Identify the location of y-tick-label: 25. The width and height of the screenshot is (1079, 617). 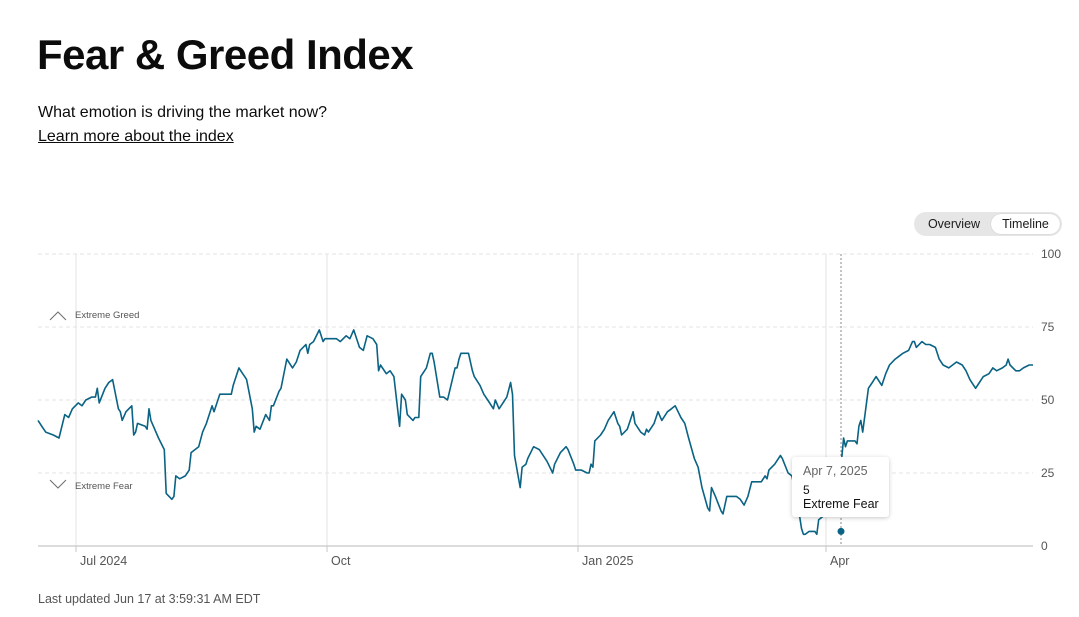
(1048, 473).